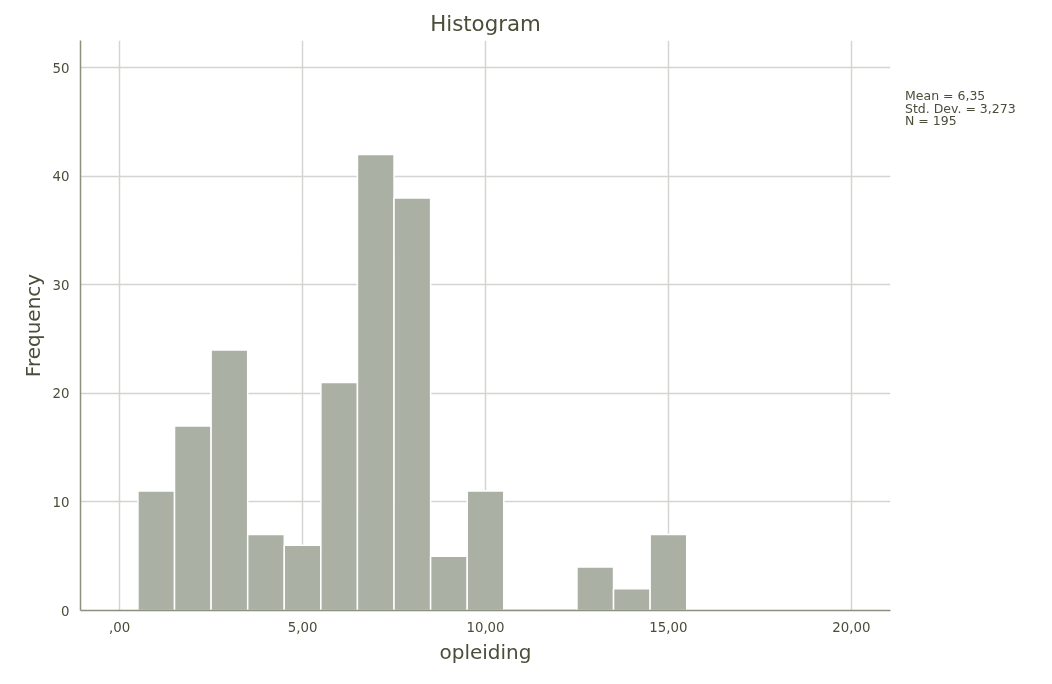 The height and width of the screenshot is (684, 1052). What do you see at coordinates (302, 627) in the screenshot?
I see `x-tick-label: 5,00` at bounding box center [302, 627].